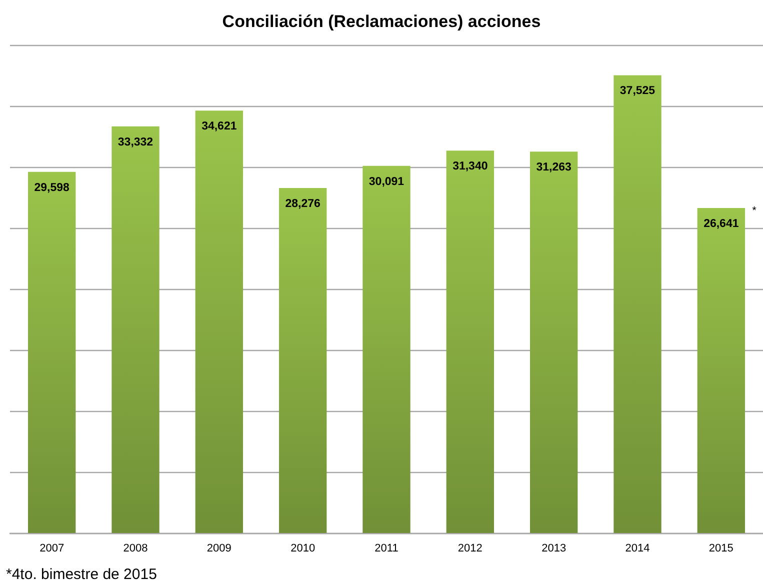 Image resolution: width=763 pixels, height=586 pixels. Describe the element at coordinates (302, 204) in the screenshot. I see `data-label: 28,276` at that location.